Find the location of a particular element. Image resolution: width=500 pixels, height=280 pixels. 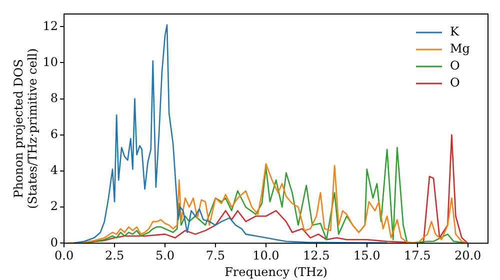

y-tick-label: 12 is located at coordinates (50, 25).